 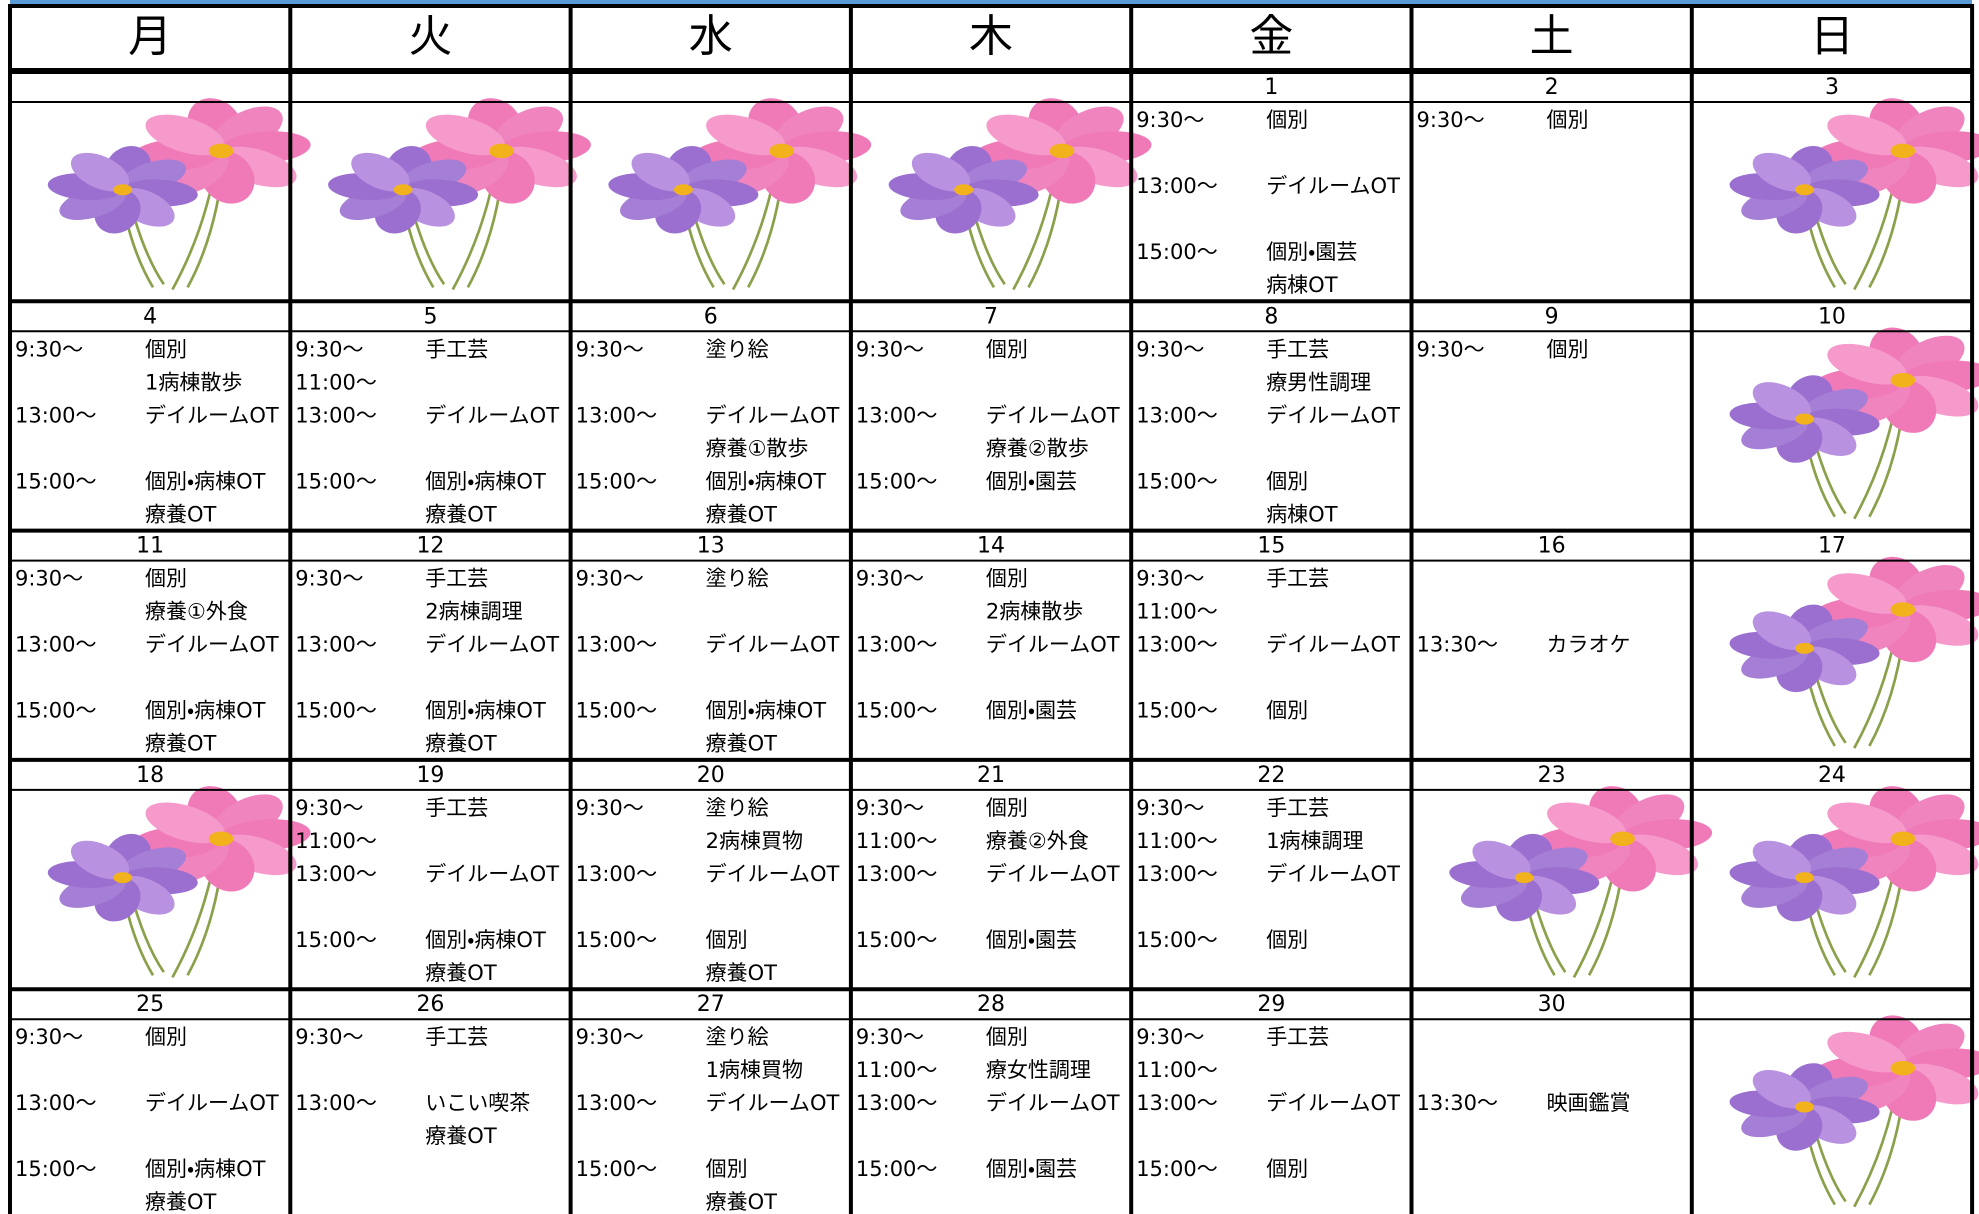 What do you see at coordinates (991, 316) in the screenshot?
I see `date-number: 7` at bounding box center [991, 316].